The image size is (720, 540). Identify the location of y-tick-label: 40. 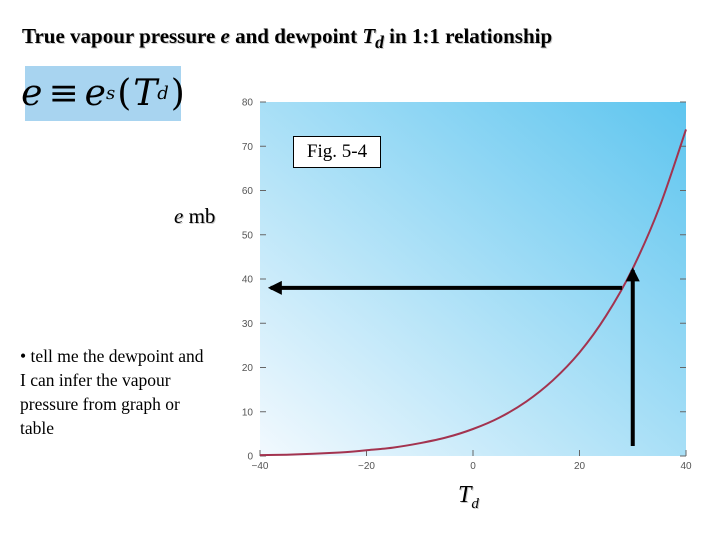
(248, 280).